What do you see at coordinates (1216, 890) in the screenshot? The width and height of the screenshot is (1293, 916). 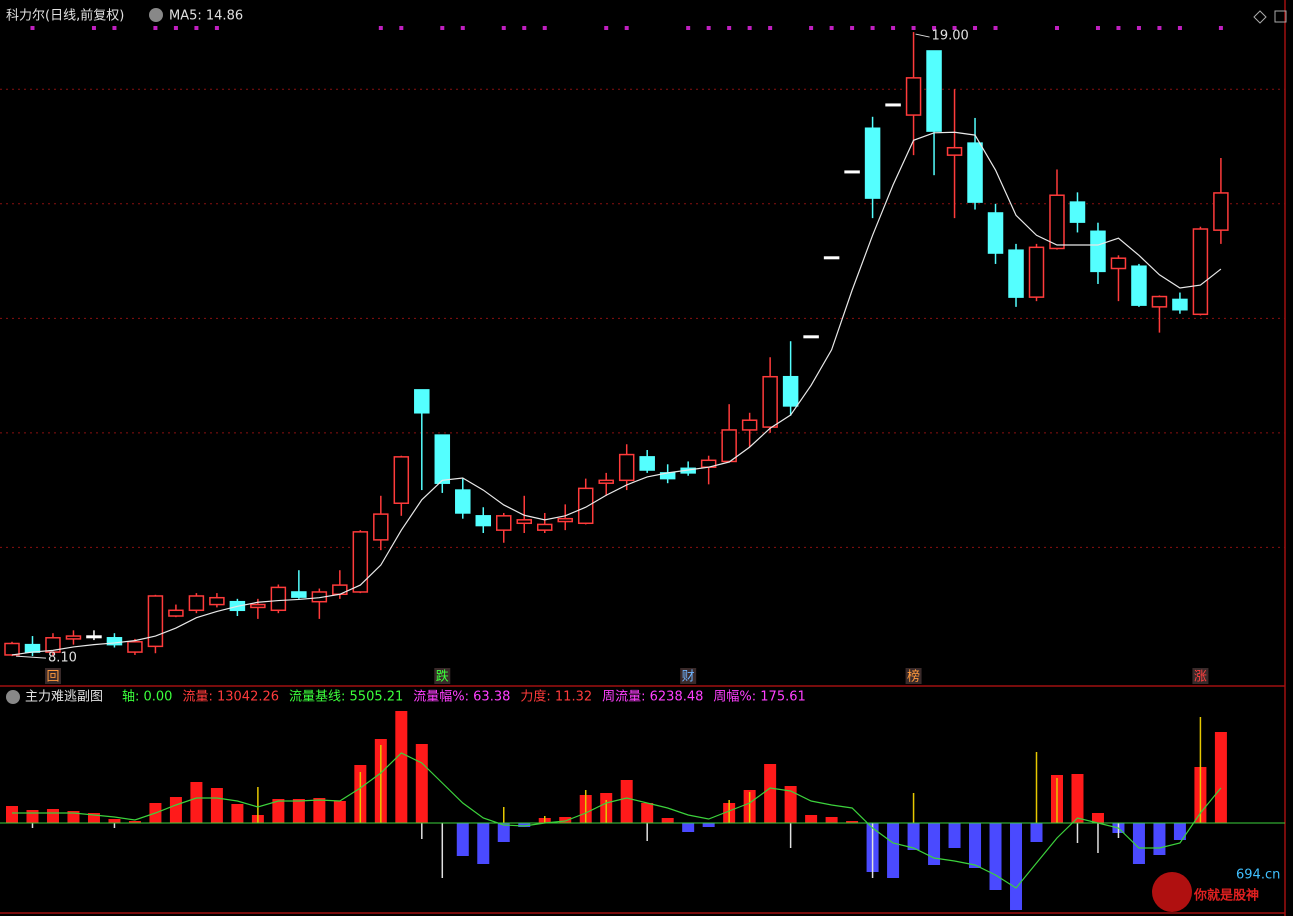 I see `watermark: 你就是股神 694.cn` at bounding box center [1216, 890].